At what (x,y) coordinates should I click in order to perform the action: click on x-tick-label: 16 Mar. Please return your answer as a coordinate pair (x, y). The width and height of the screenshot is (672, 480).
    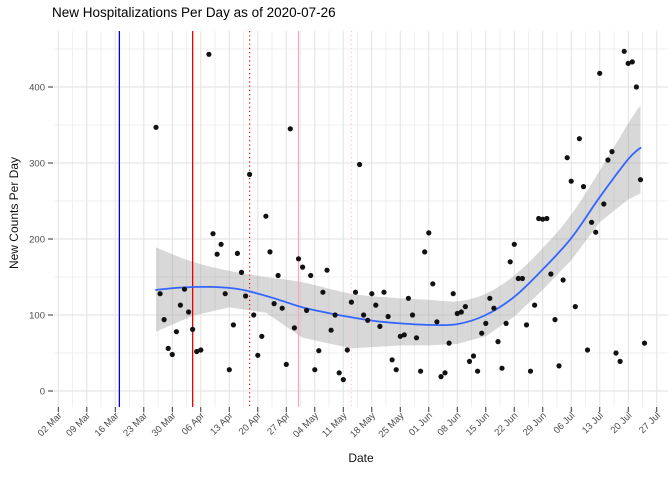
    Looking at the image, I should click on (107, 424).